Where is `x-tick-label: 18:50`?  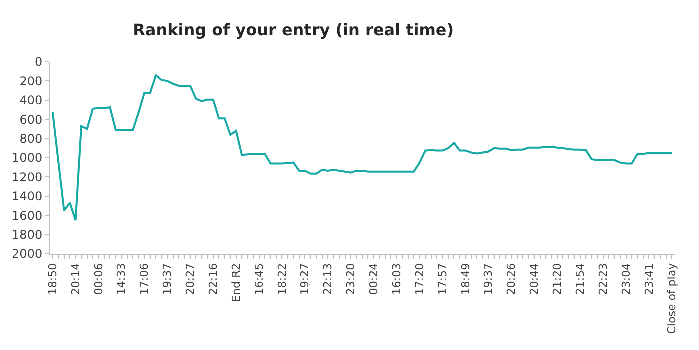 x-tick-label: 18:50 is located at coordinates (53, 279).